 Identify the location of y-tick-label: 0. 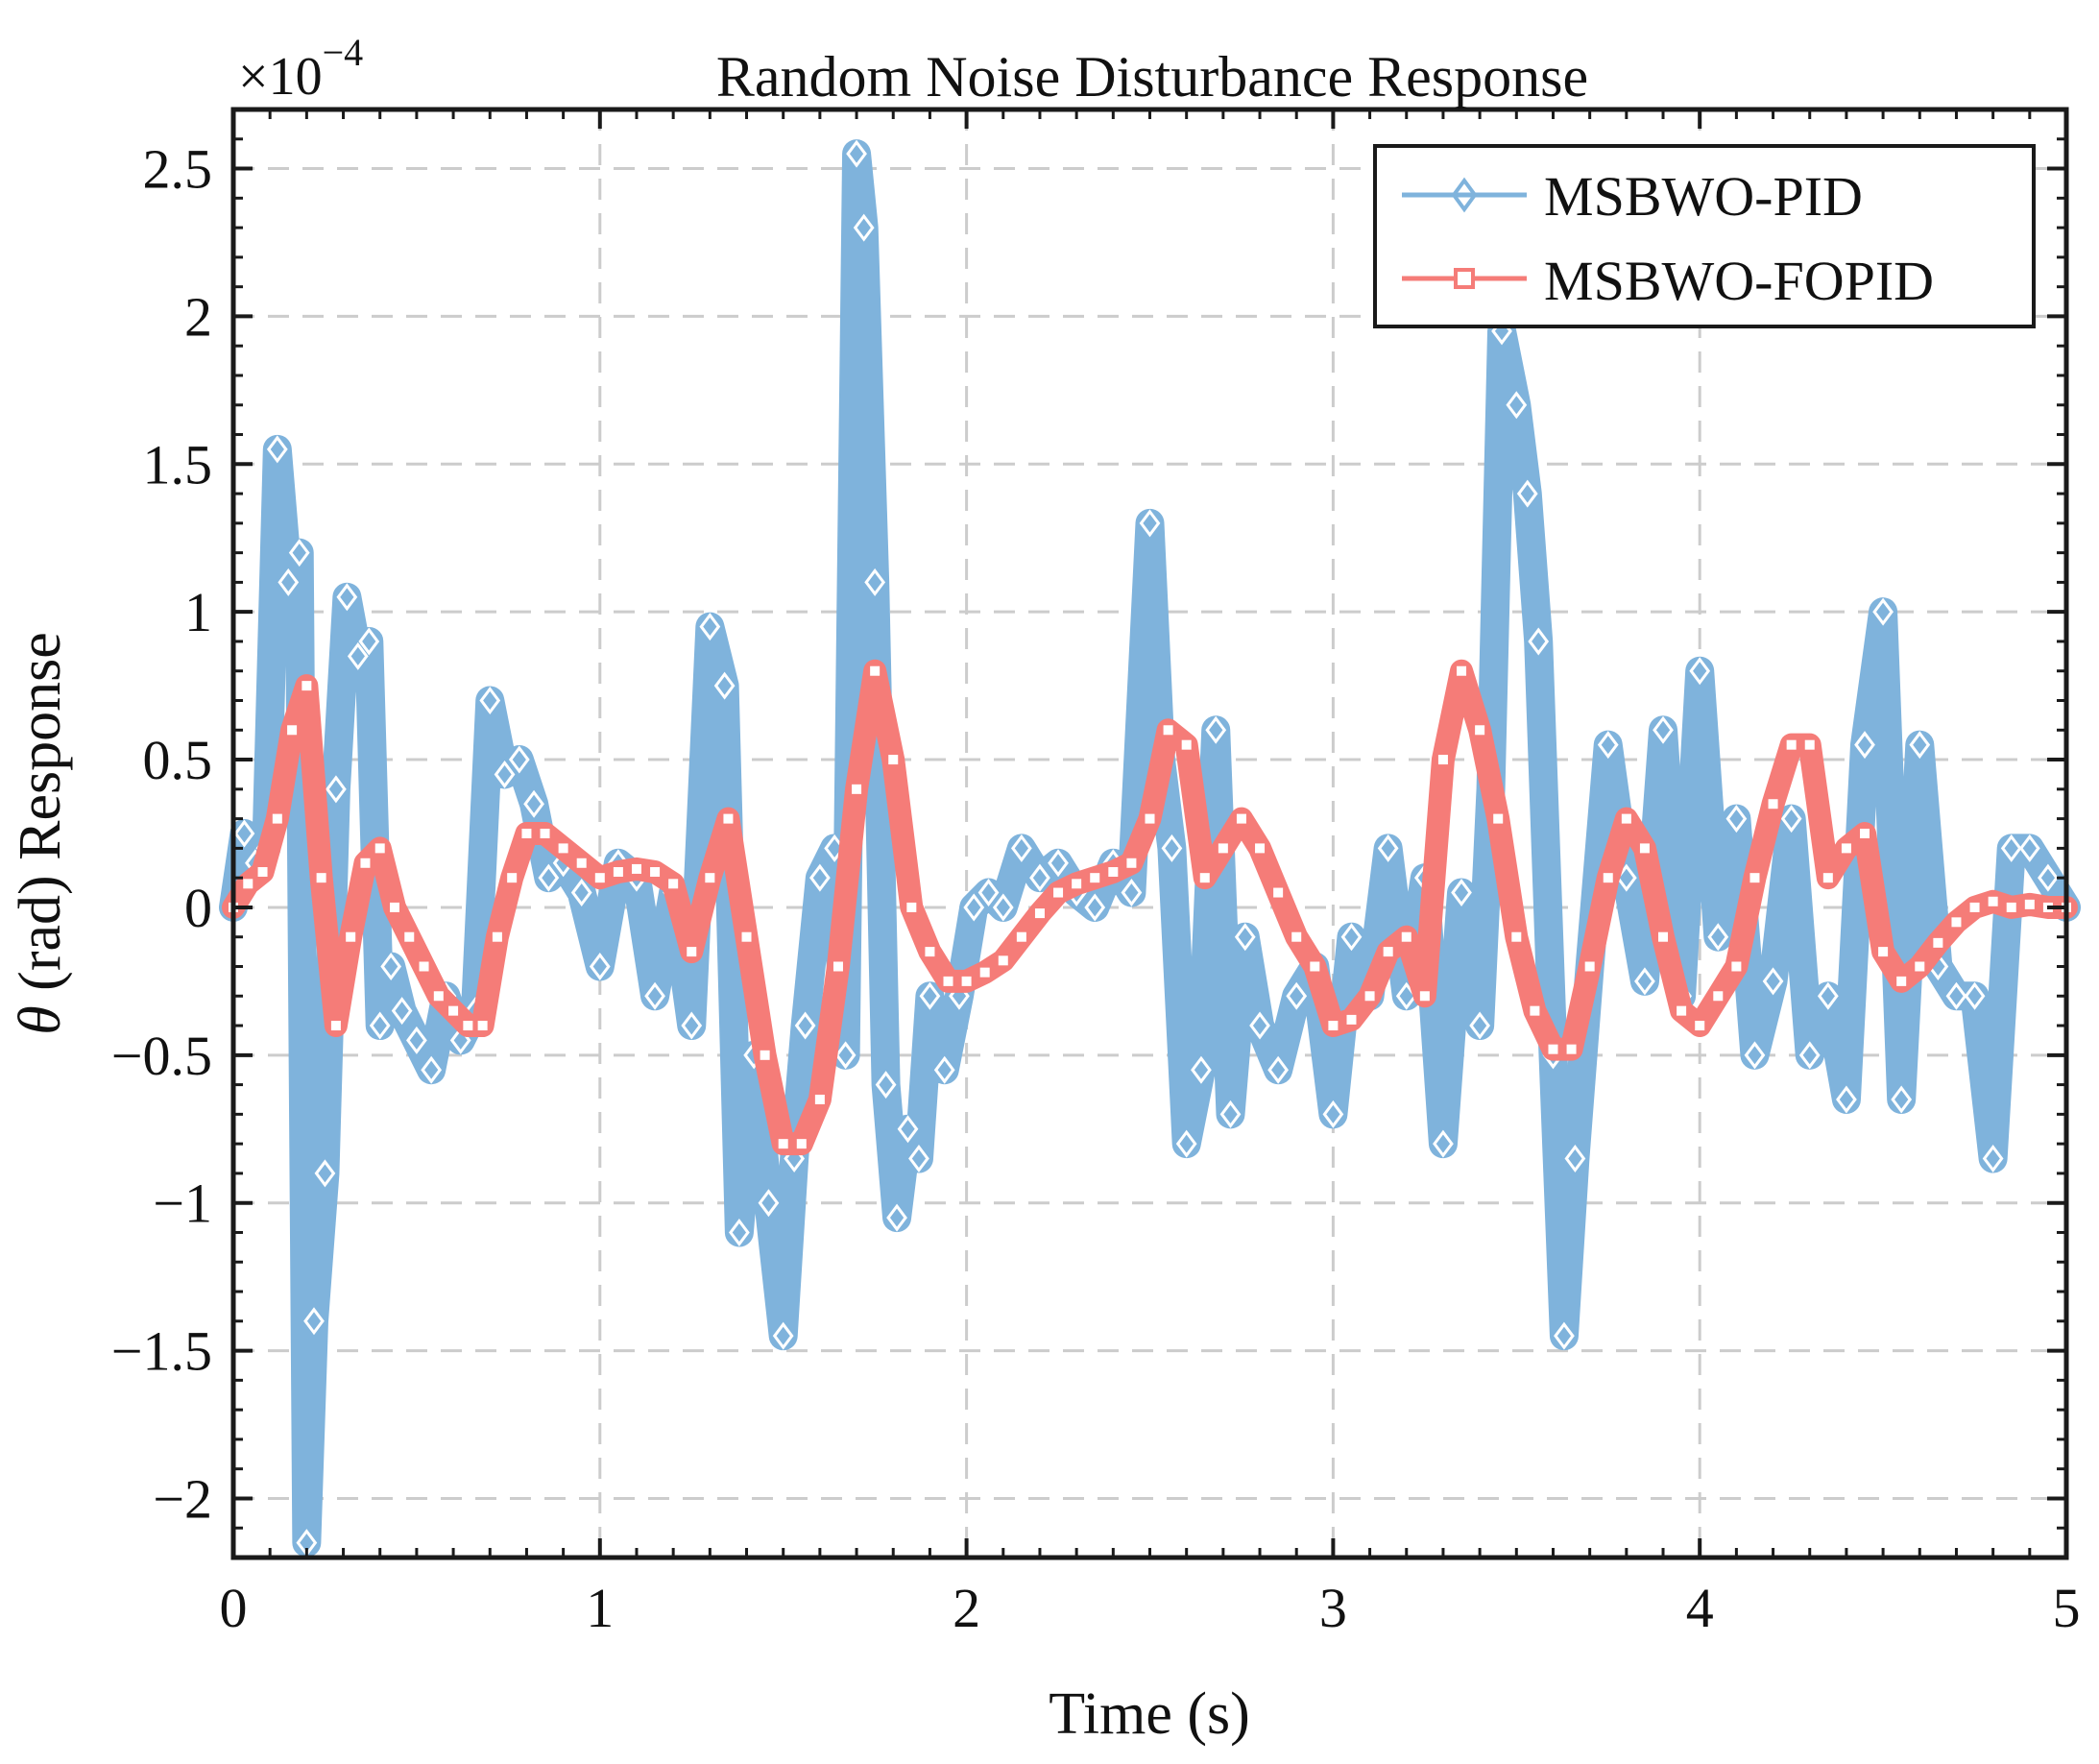
(198, 908).